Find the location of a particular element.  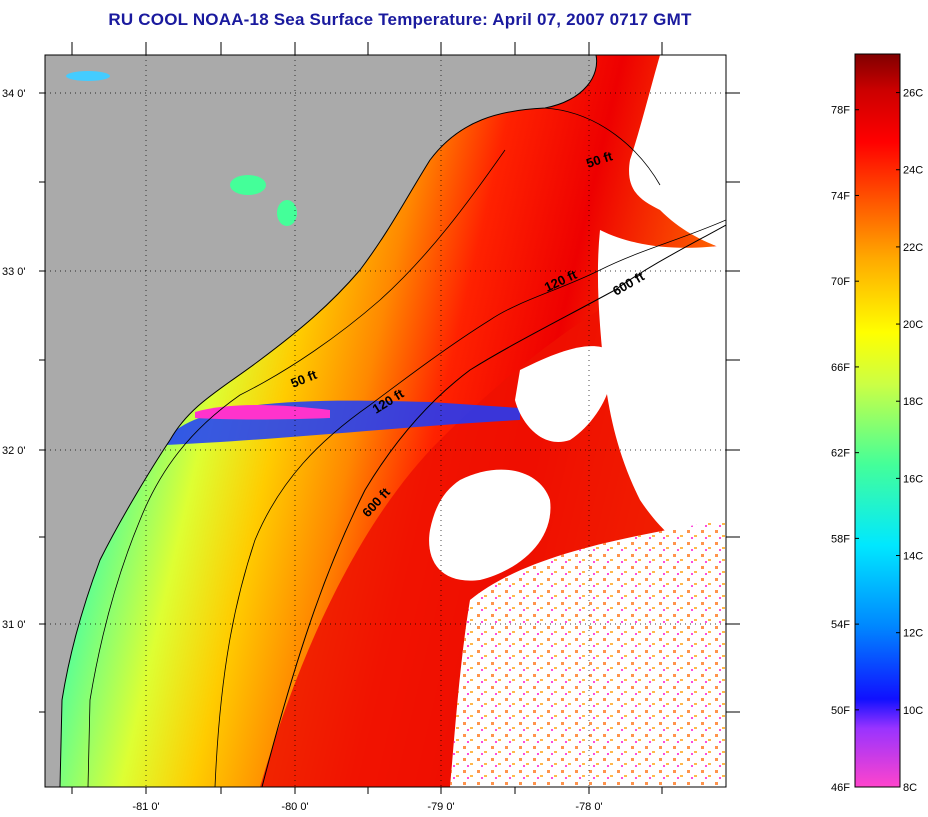

colorbar-fahrenheit-label: 50F is located at coordinates (840, 711).